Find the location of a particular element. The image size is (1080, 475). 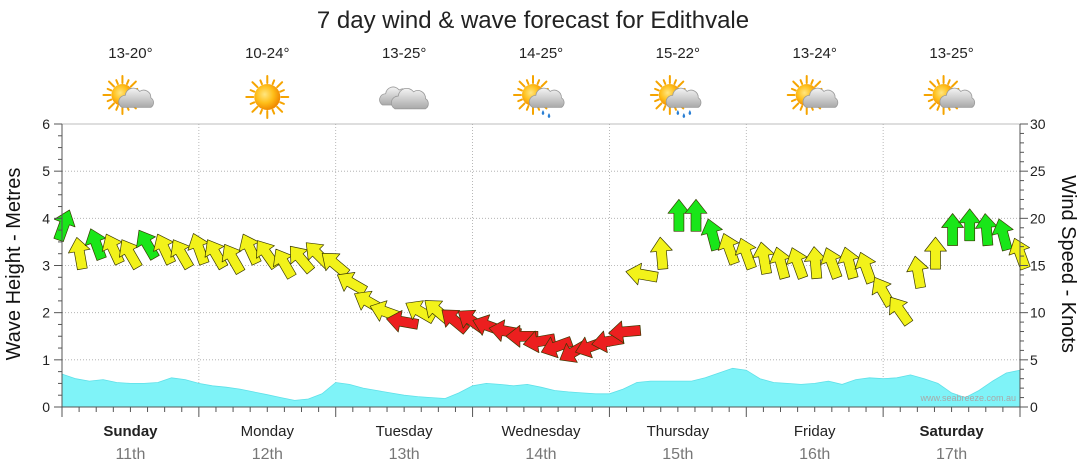

temperature-range: 15-22° is located at coordinates (678, 53).